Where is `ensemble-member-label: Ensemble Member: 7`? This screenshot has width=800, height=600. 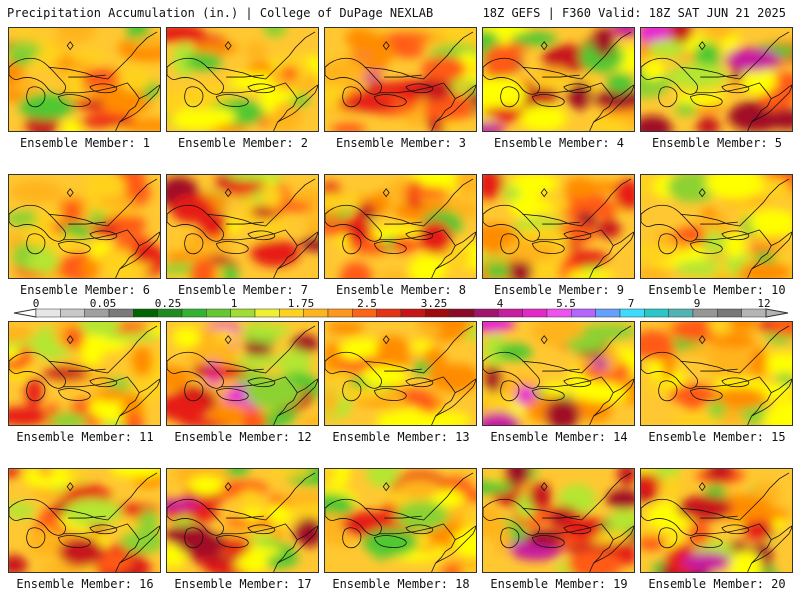
ensemble-member-label: Ensemble Member: 7 is located at coordinates (243, 290).